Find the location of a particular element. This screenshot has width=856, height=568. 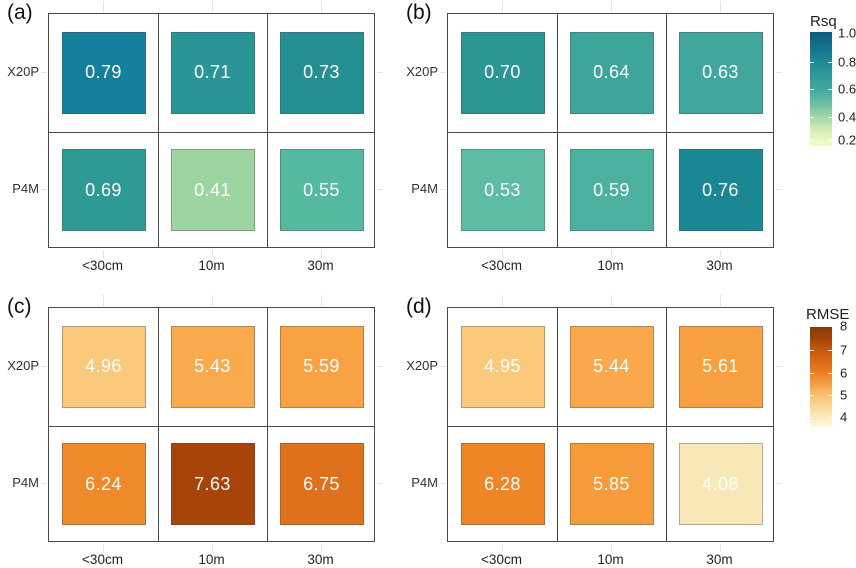

legend-tick-label: 1.0 is located at coordinates (847, 33).